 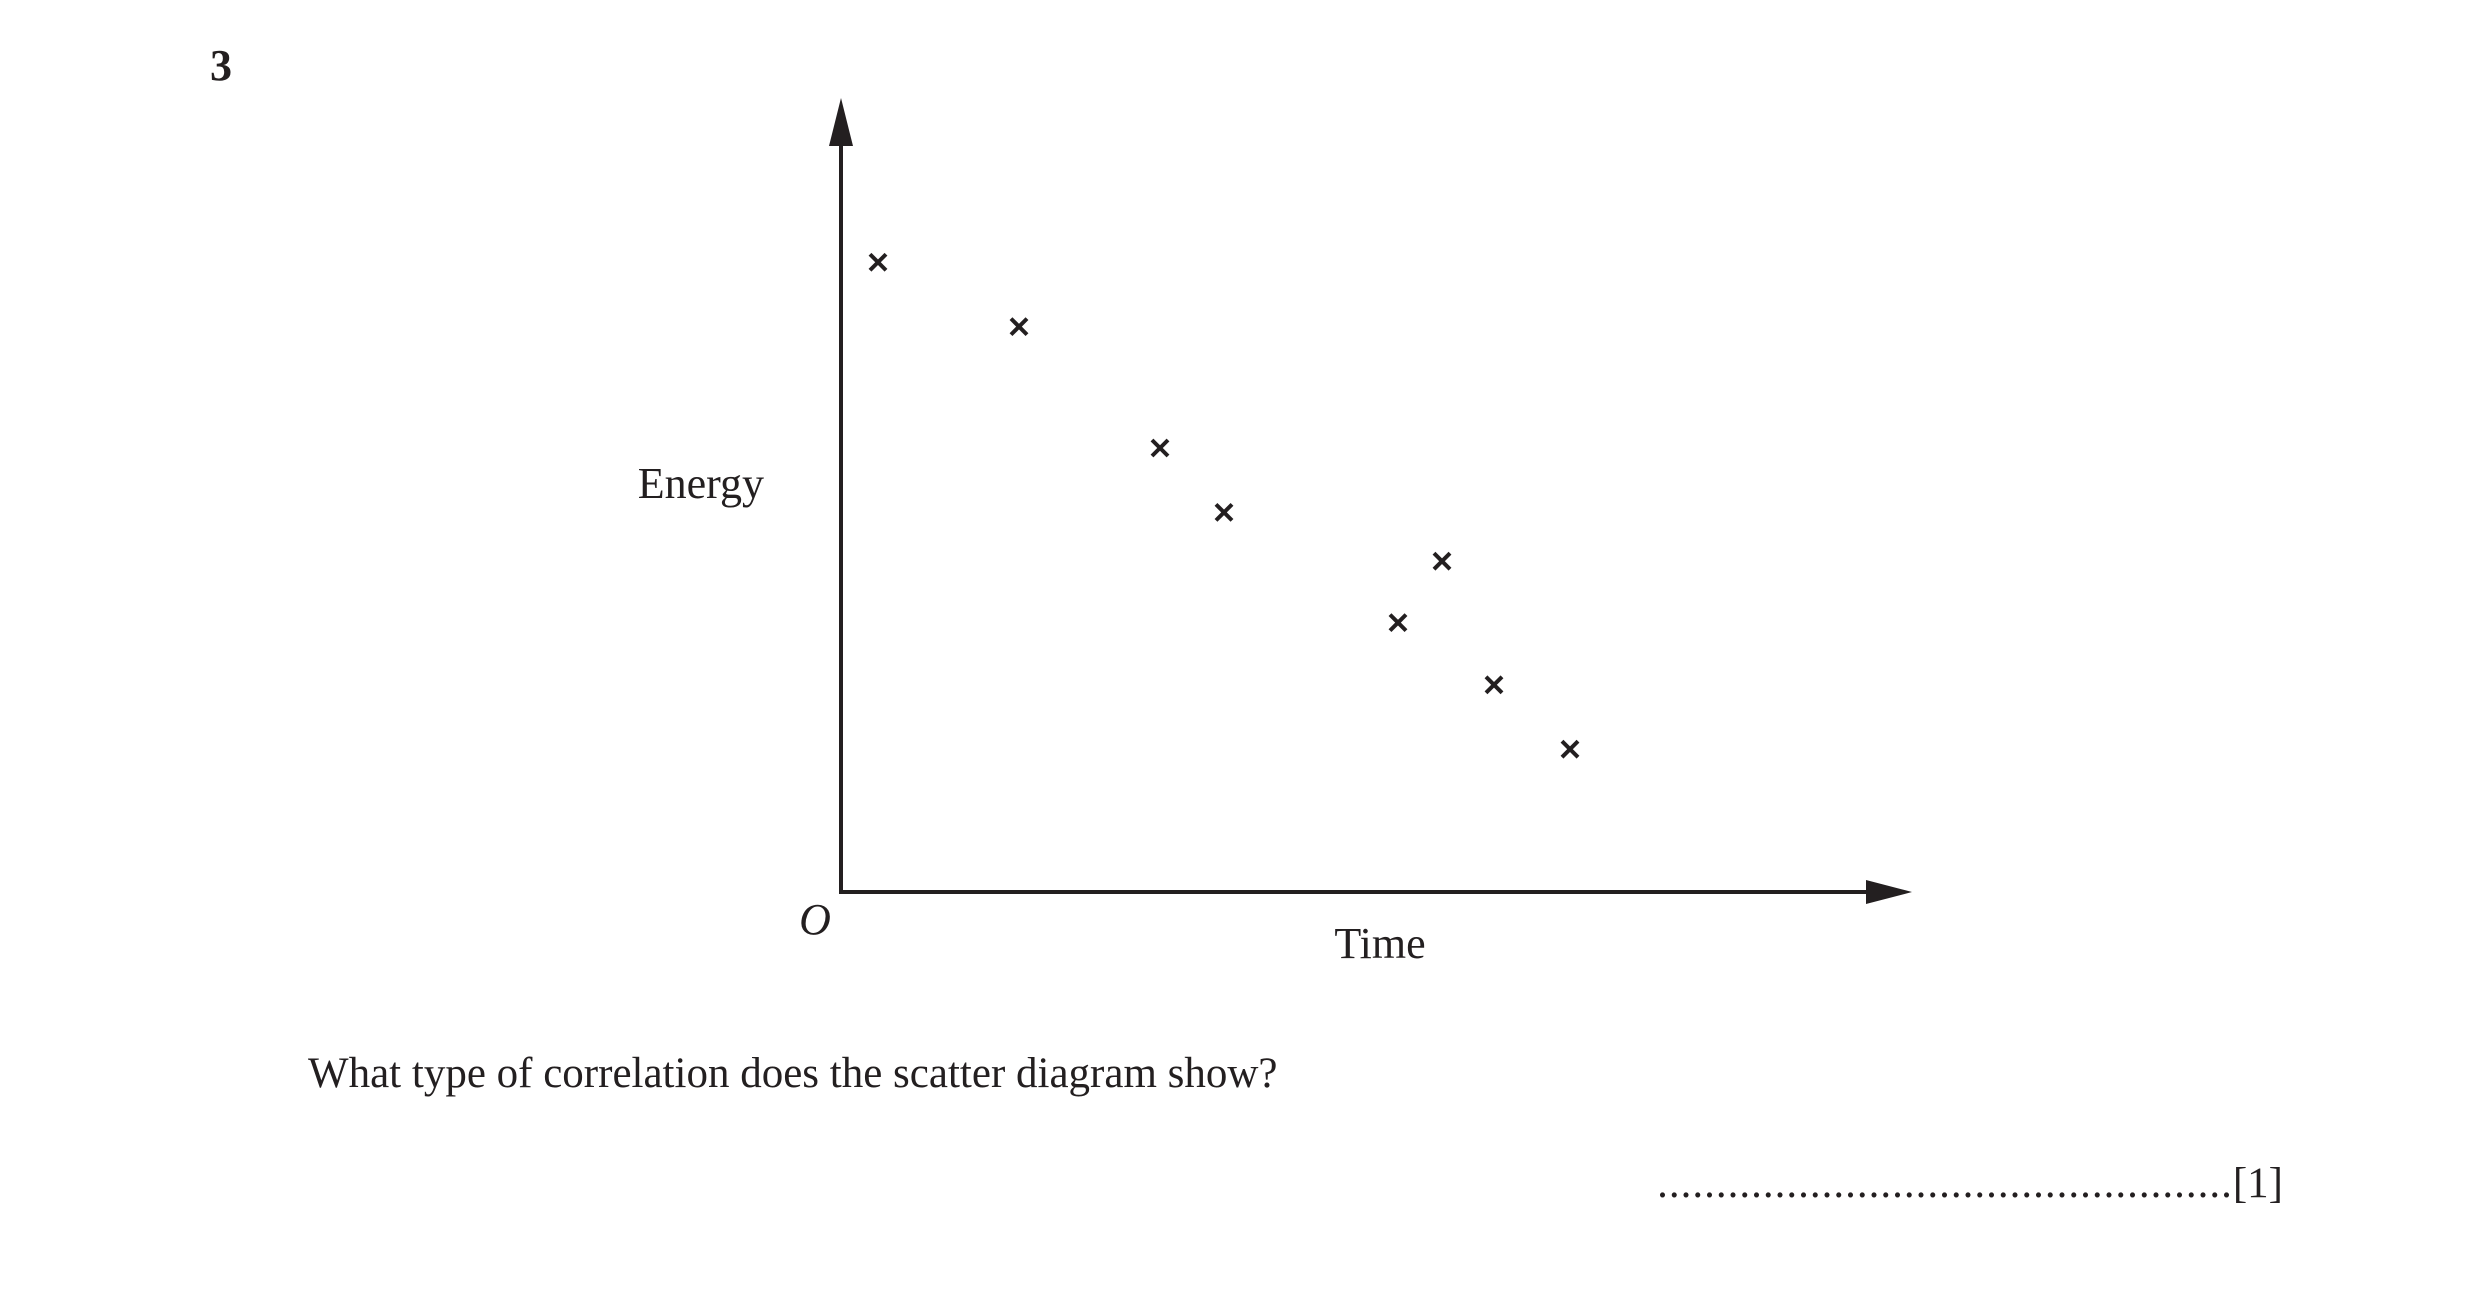 I want to click on marks-label: [1], so click(x=2257, y=1183).